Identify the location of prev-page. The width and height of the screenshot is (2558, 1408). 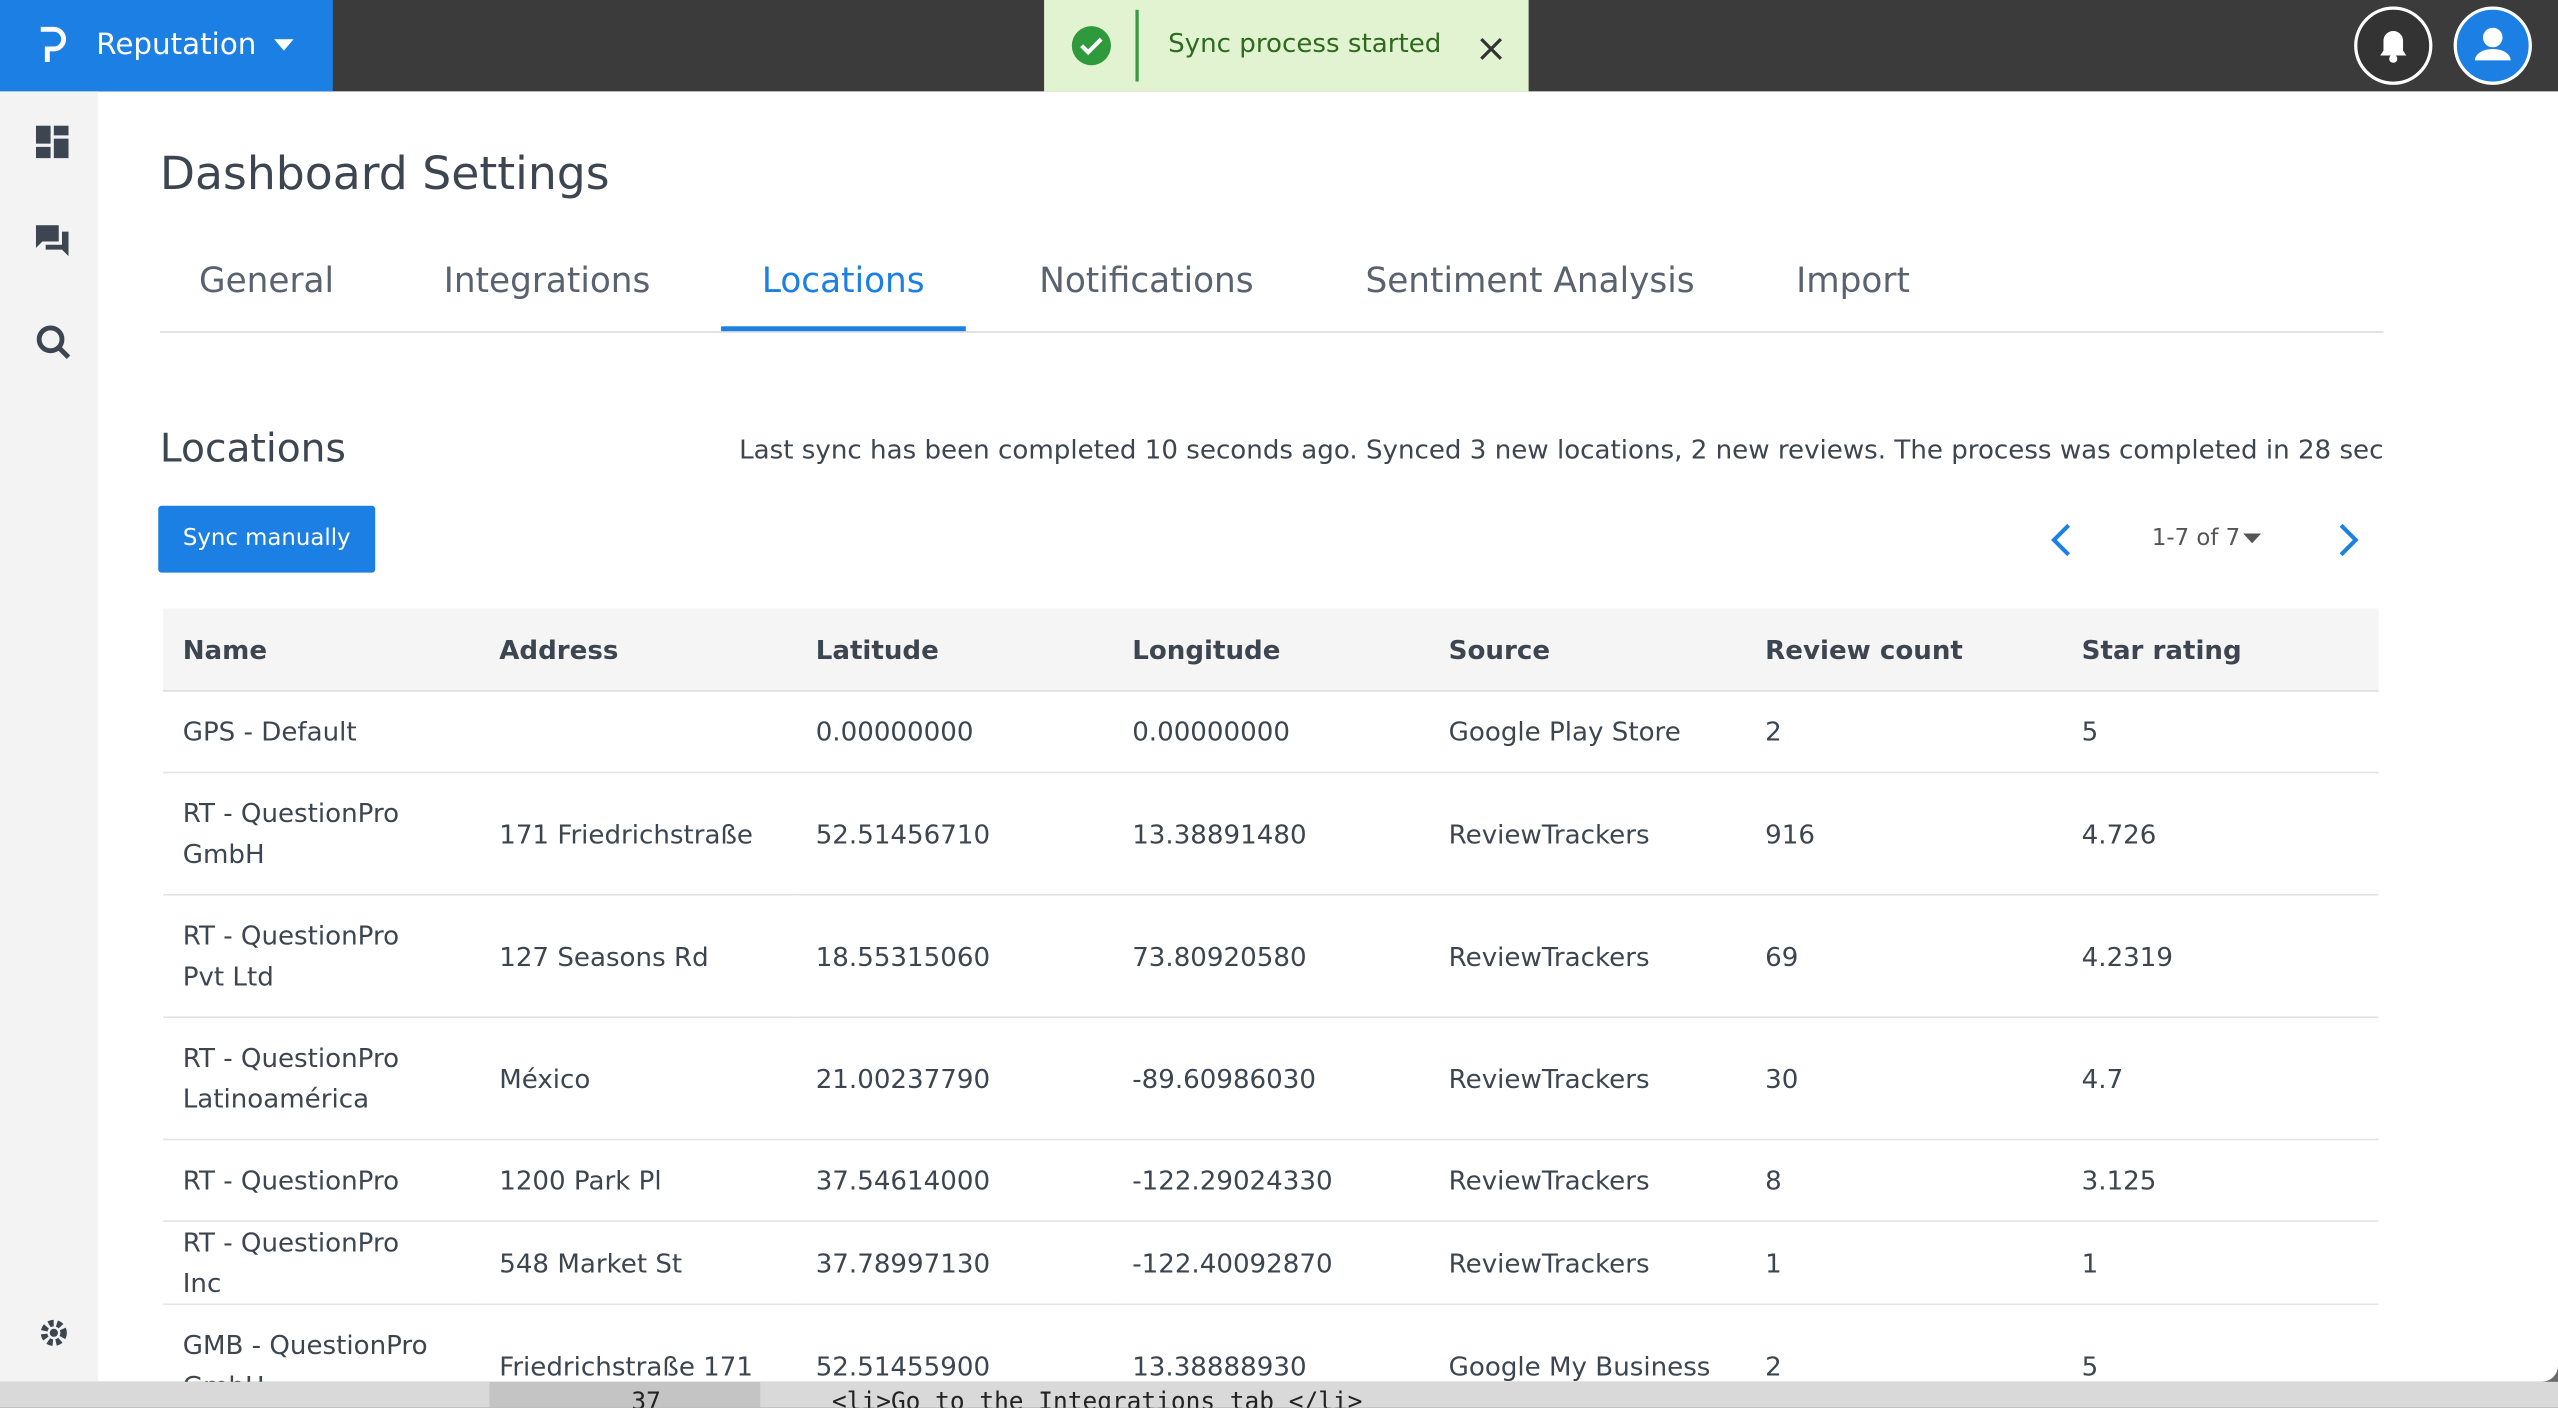
(2060, 540).